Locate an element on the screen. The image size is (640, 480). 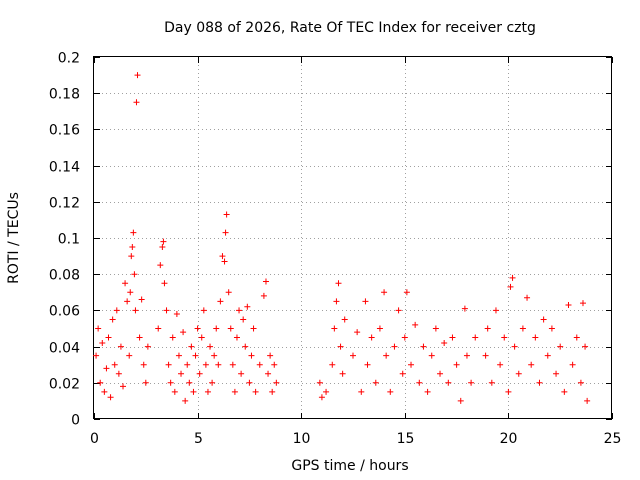
y-tick-label: 0.1 is located at coordinates (69, 240).